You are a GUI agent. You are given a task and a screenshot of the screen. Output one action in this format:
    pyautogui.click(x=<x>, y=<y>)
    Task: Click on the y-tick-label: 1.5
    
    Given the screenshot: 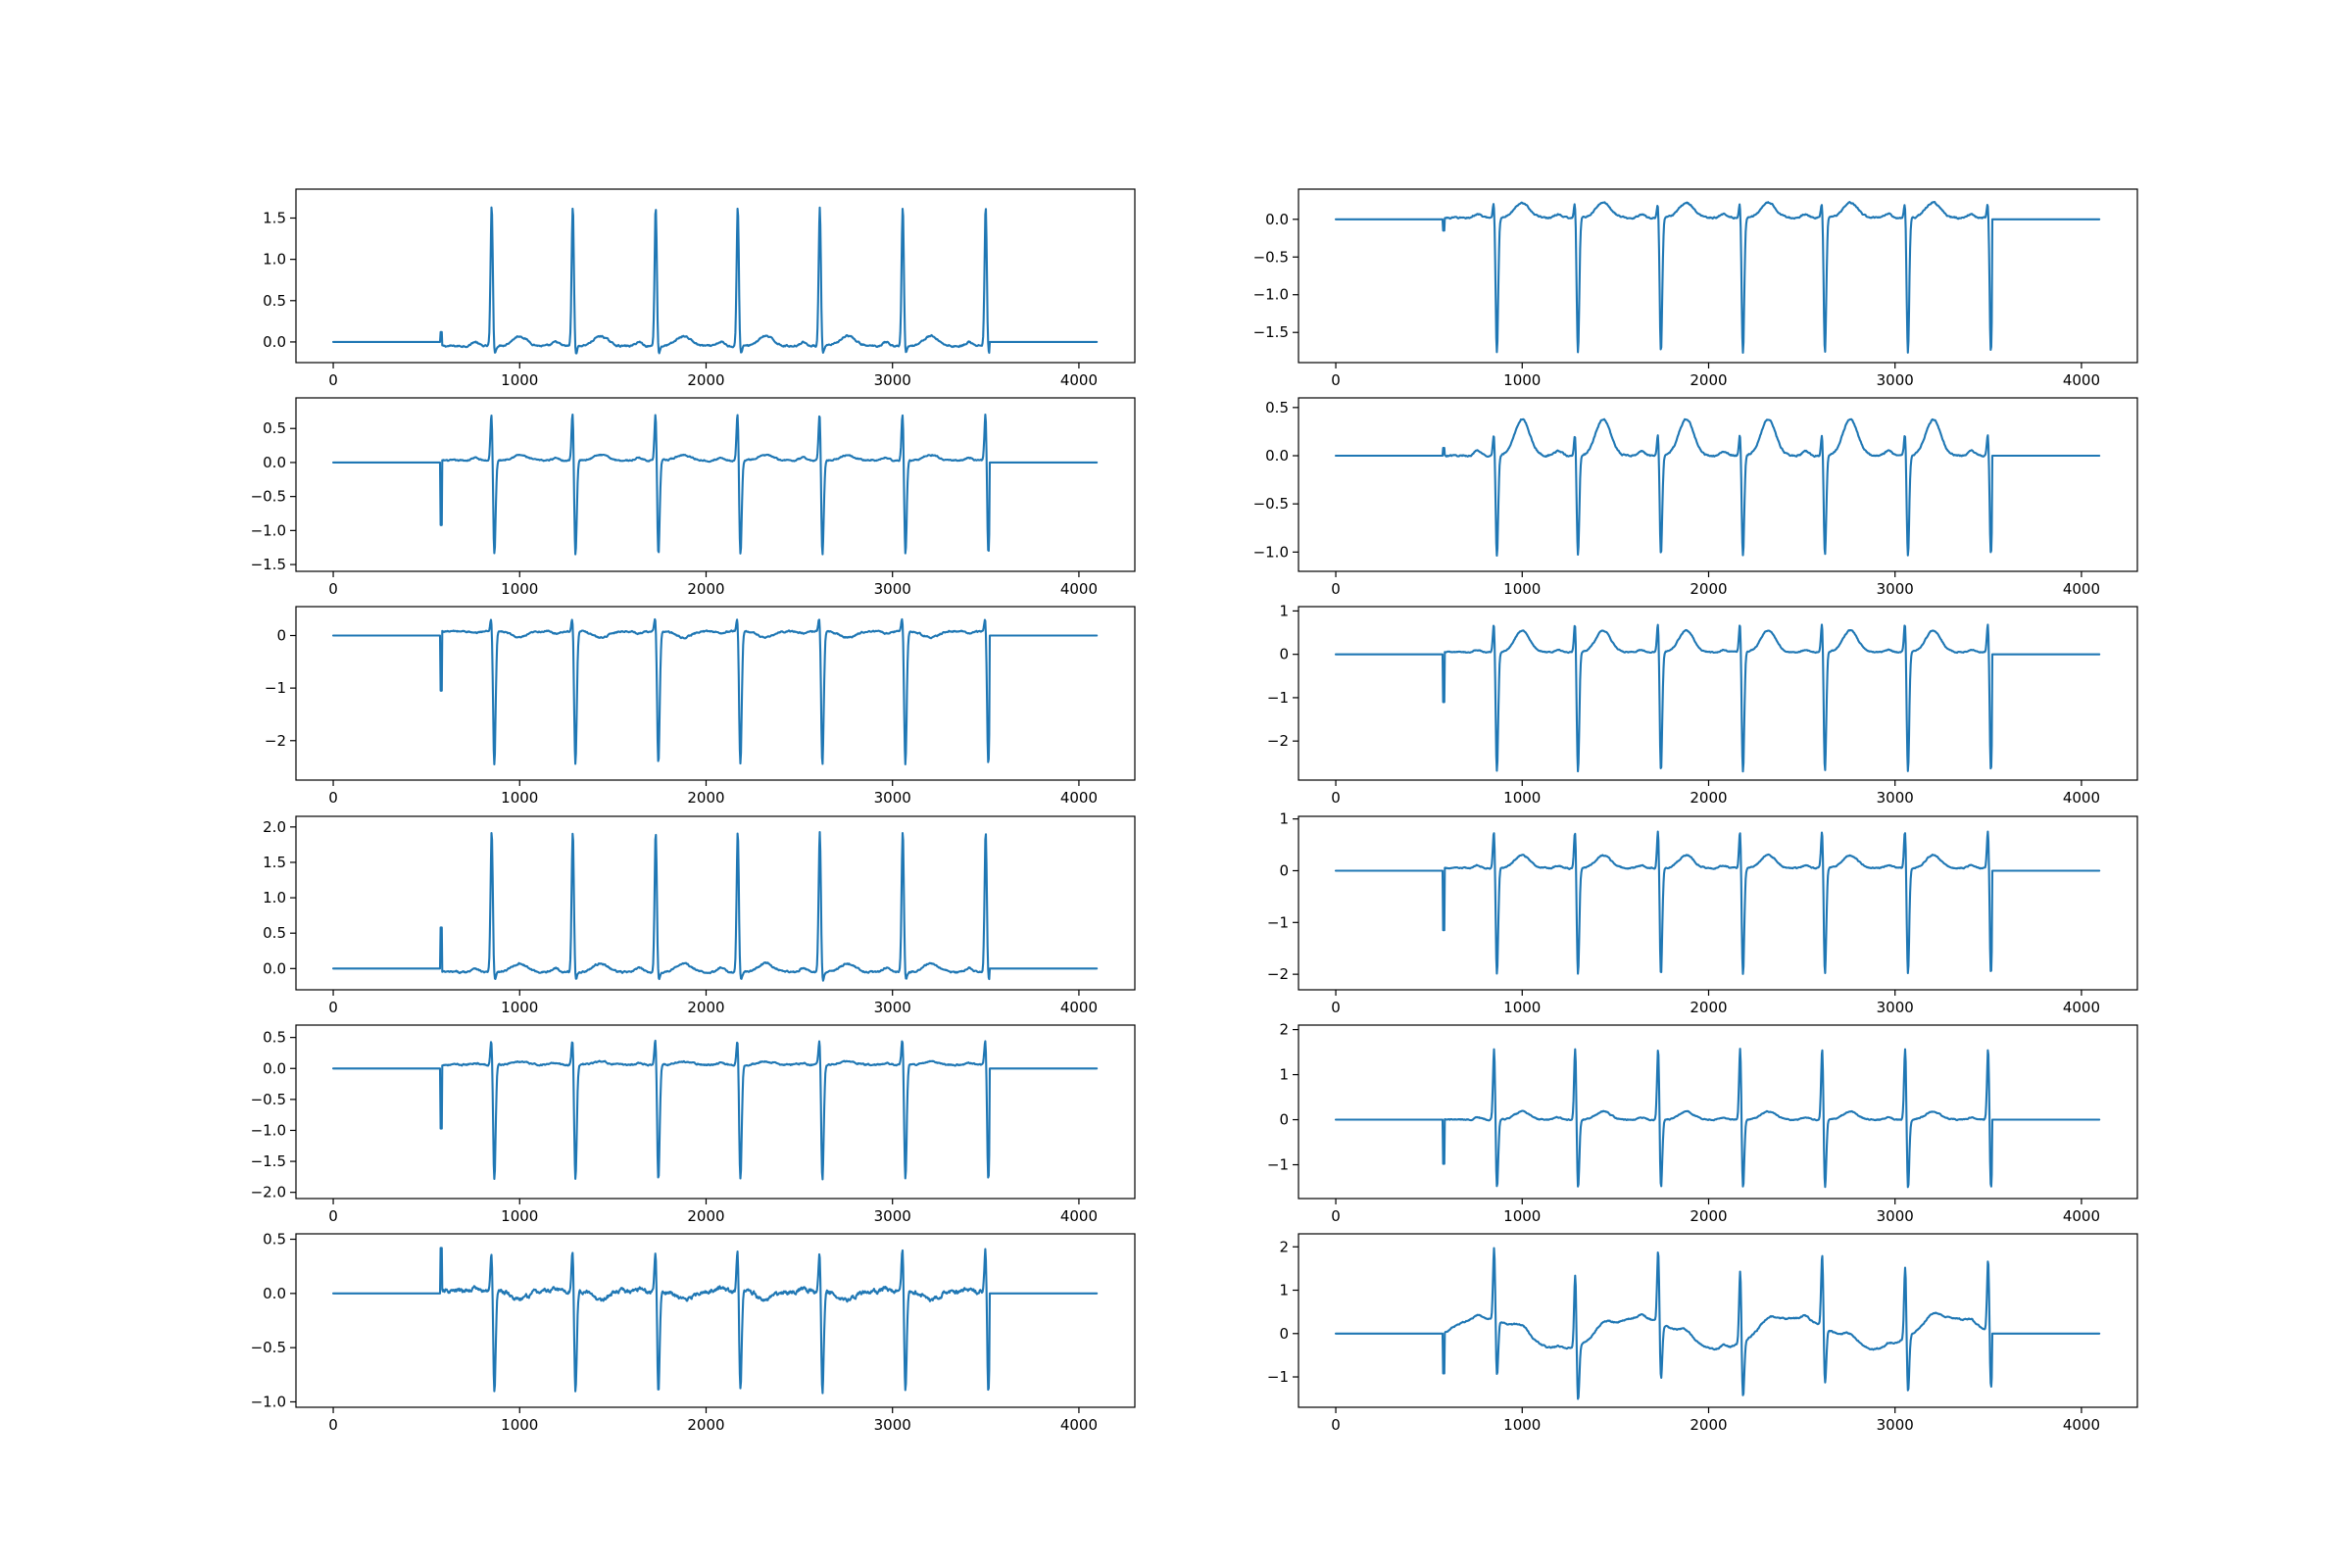 What is the action you would take?
    pyautogui.click(x=274, y=218)
    